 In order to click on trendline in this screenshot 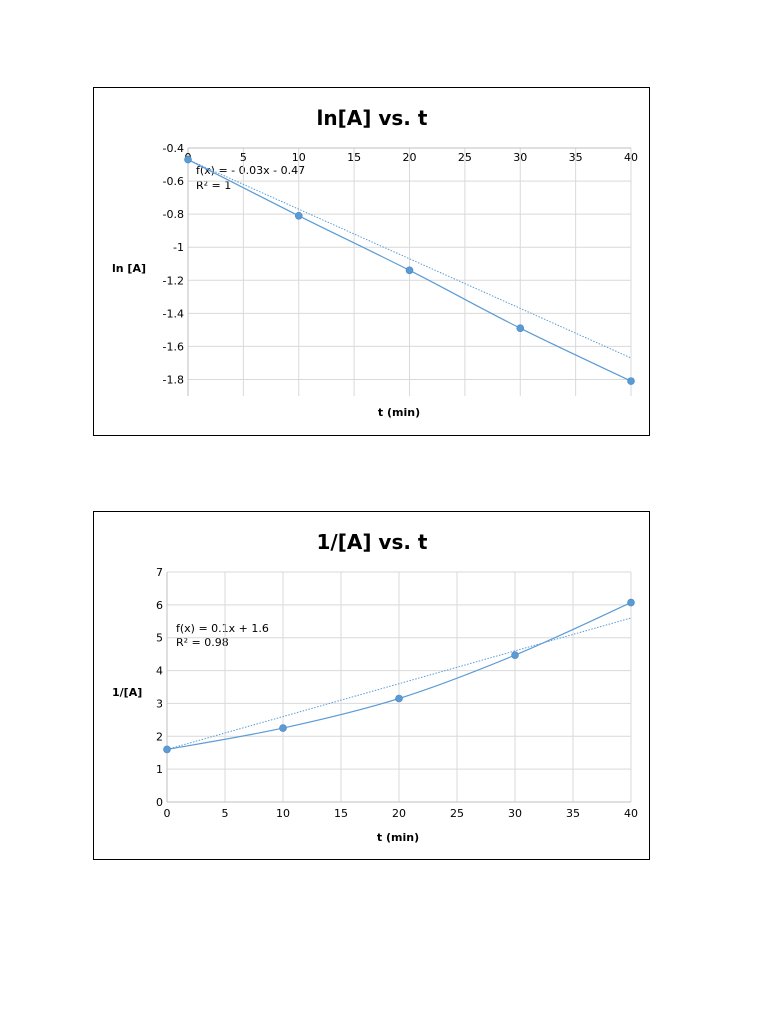, I will do `click(399, 683)`.